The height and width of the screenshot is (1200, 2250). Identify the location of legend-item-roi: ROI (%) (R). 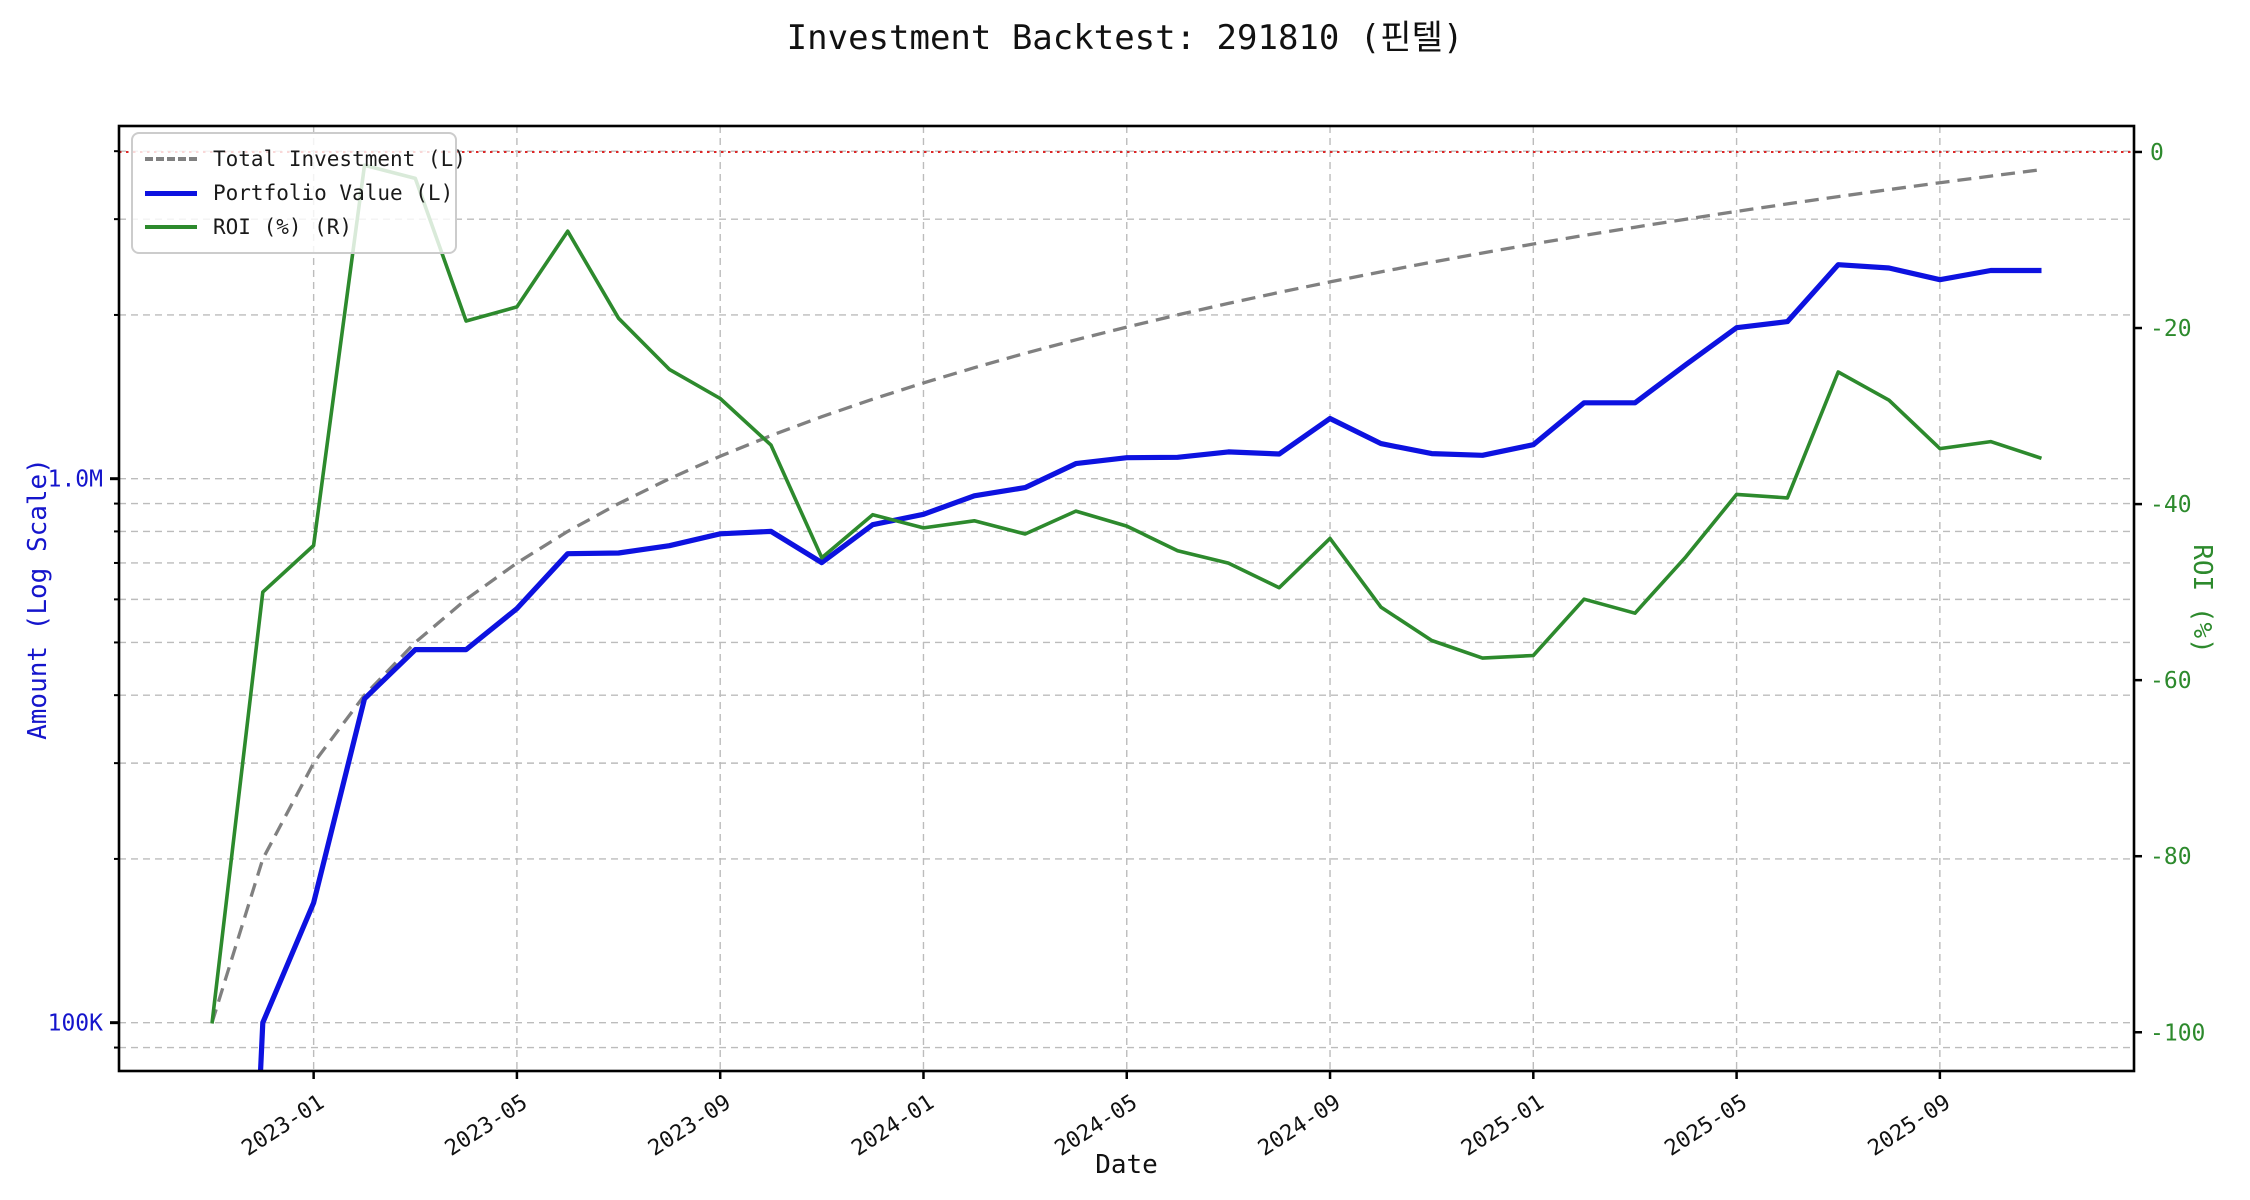
(293, 227).